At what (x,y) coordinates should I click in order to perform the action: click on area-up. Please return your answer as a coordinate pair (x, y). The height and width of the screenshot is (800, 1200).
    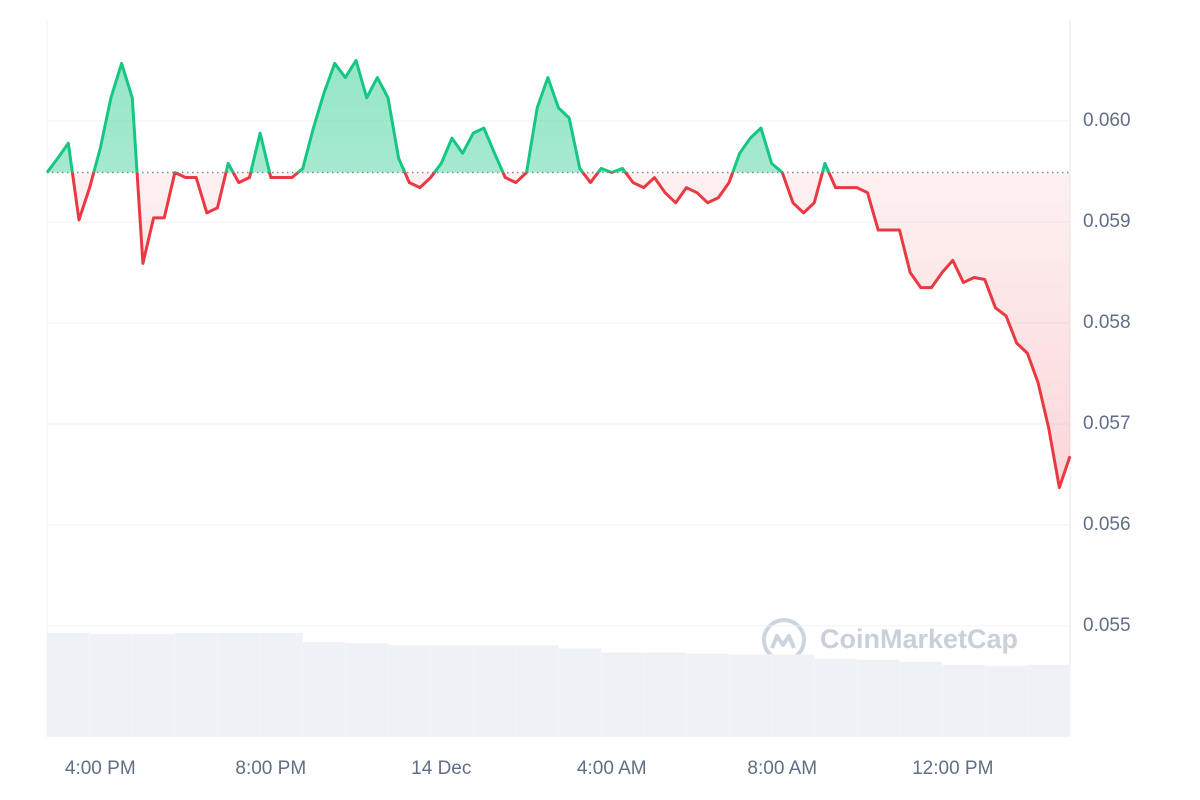
    Looking at the image, I should click on (438, 116).